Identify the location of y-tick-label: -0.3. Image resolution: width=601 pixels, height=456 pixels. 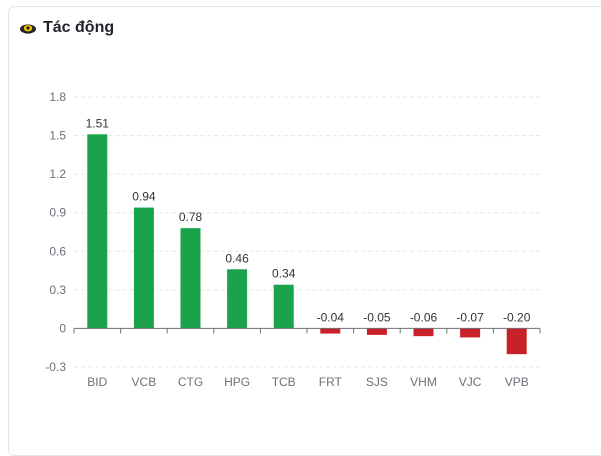
(55, 367).